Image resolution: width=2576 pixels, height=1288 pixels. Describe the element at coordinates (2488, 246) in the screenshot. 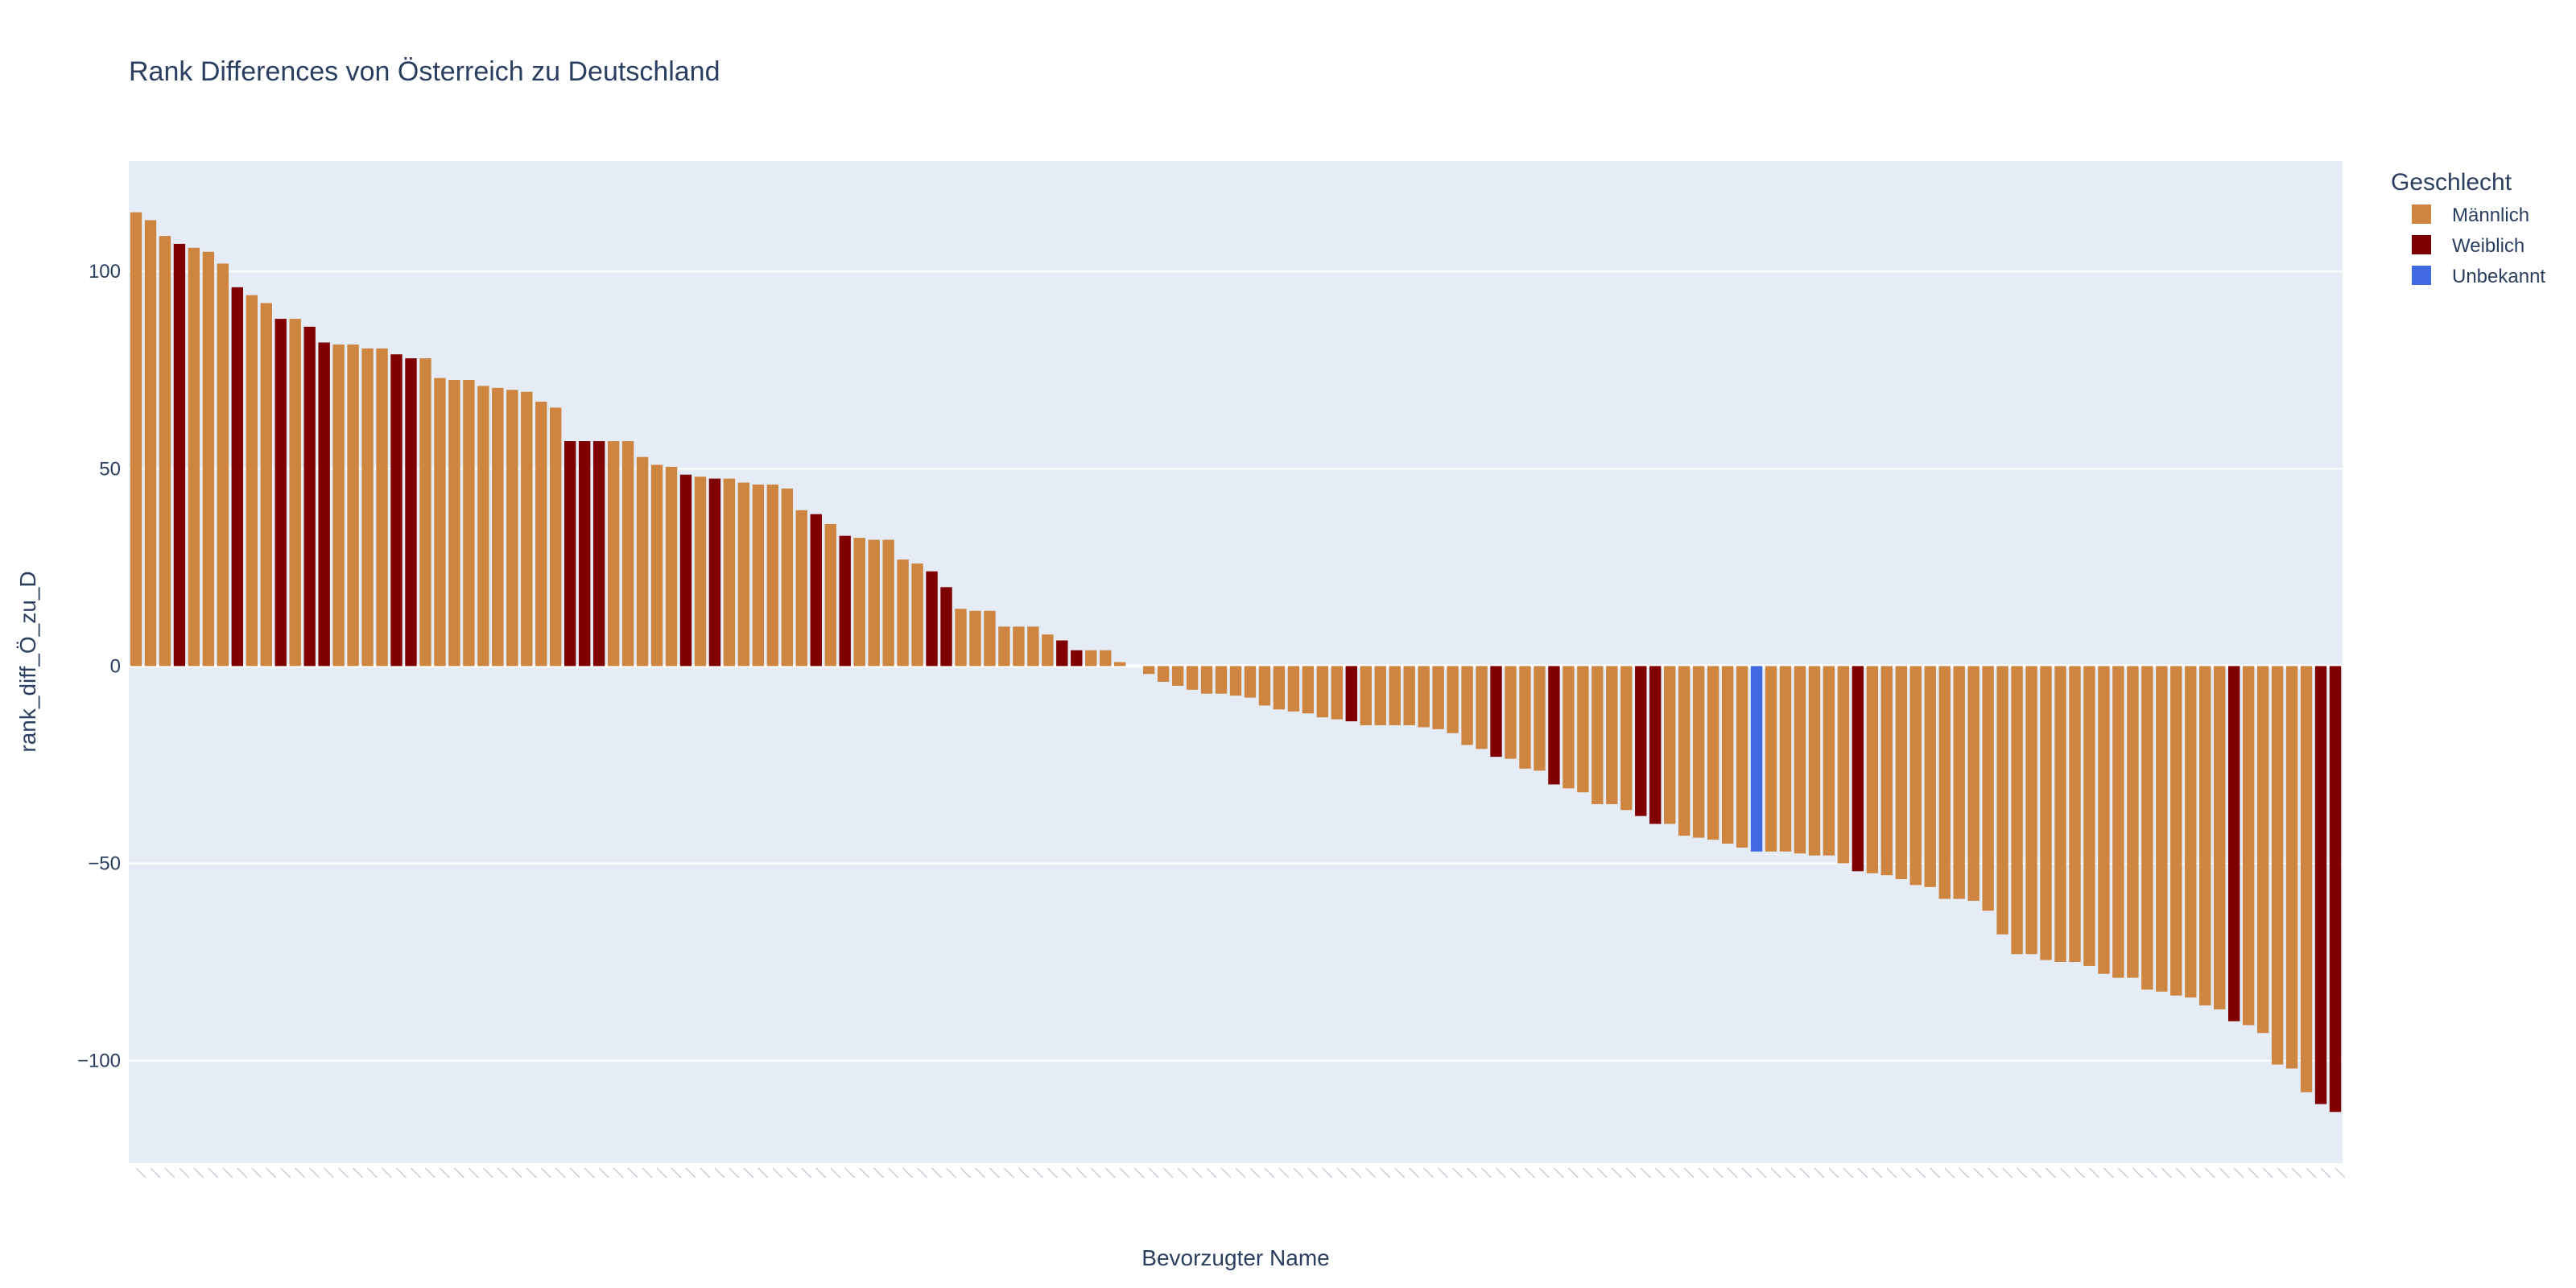

I see `legend-label-weiblich: Weiblich` at that location.